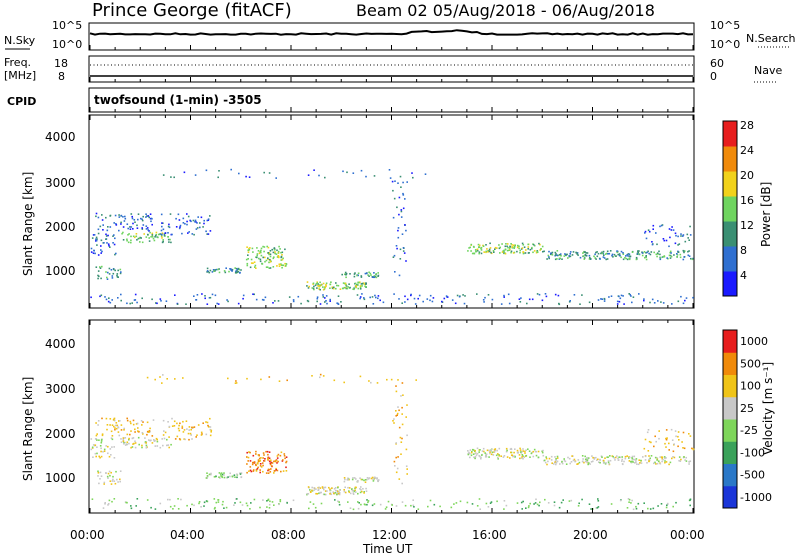  I want to click on power-ytick-4000: 4000, so click(60, 137).